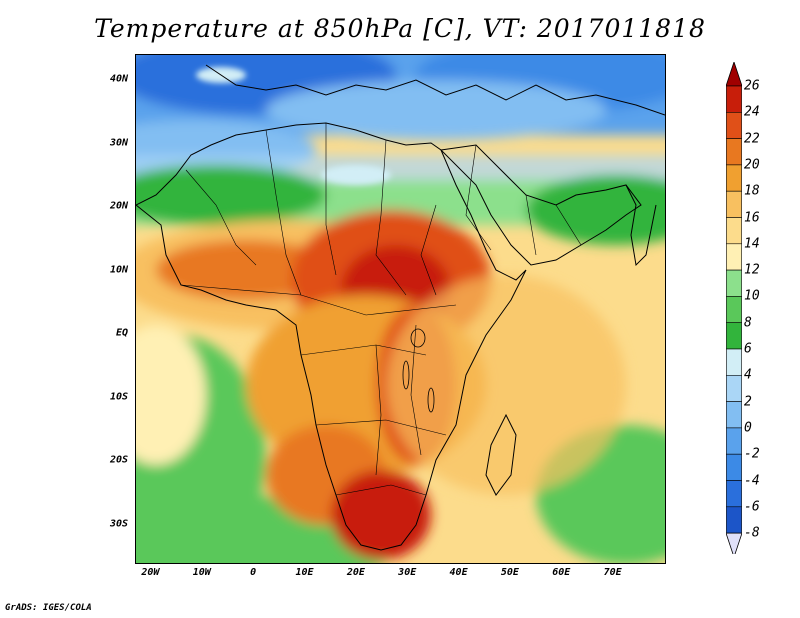  What do you see at coordinates (150, 572) in the screenshot?
I see `lon-tick-label: 20W` at bounding box center [150, 572].